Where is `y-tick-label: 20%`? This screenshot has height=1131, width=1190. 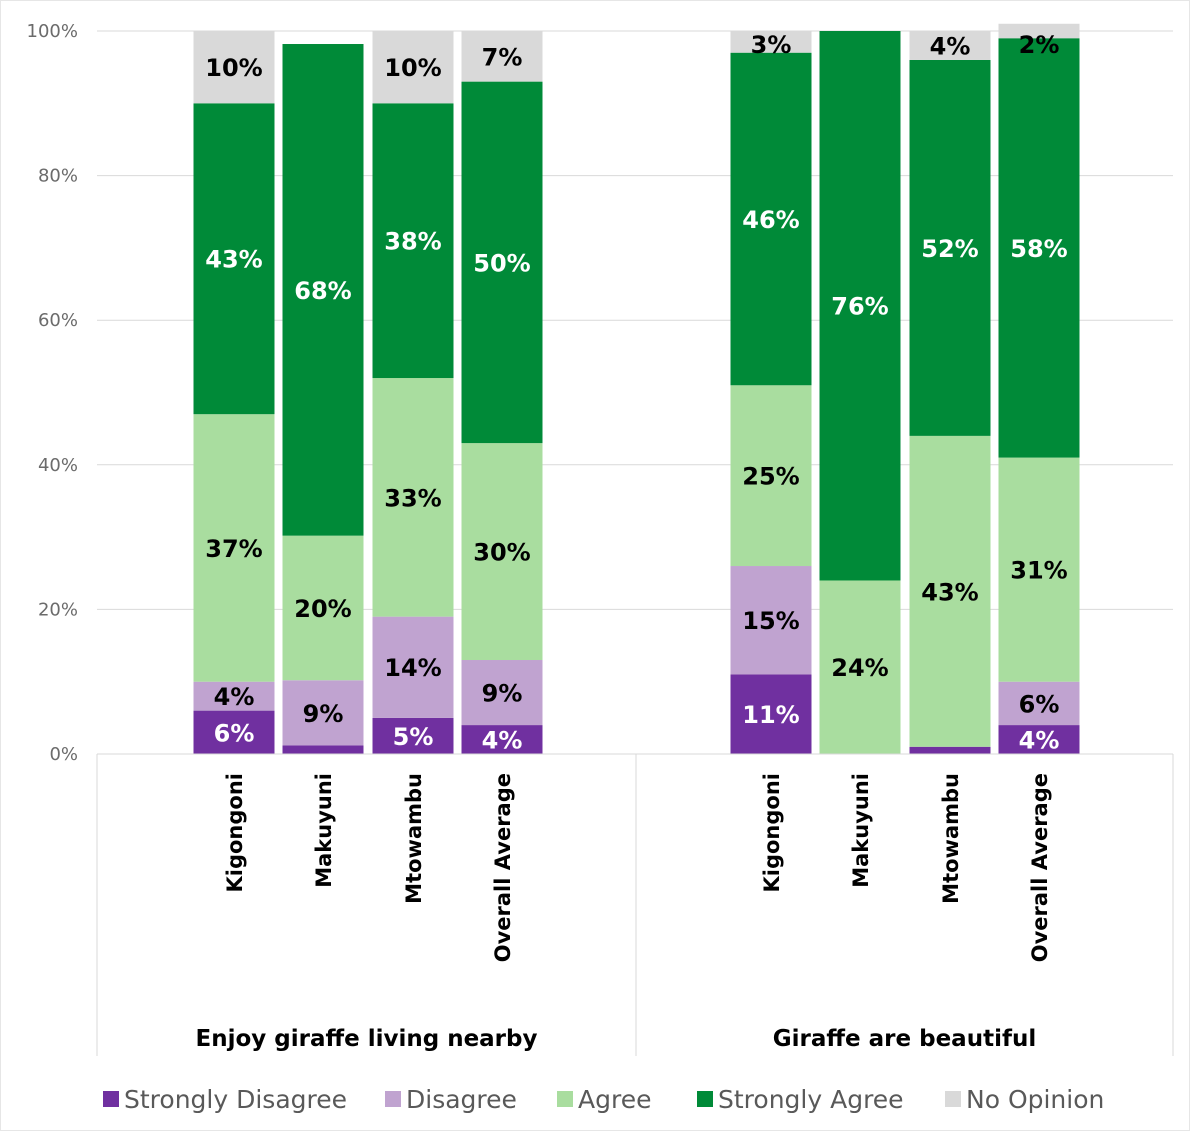 y-tick-label: 20% is located at coordinates (58, 609).